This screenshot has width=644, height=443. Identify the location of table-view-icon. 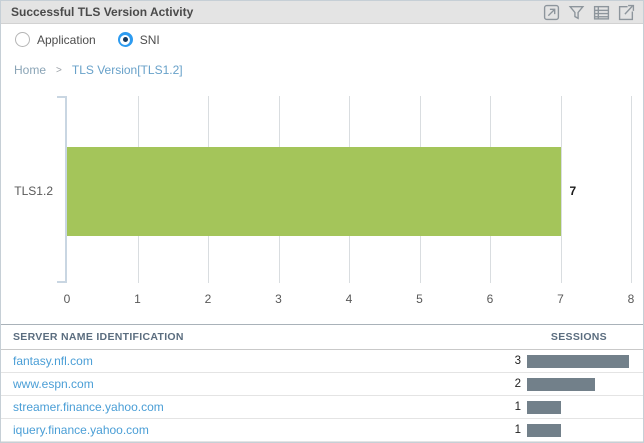
(601, 12).